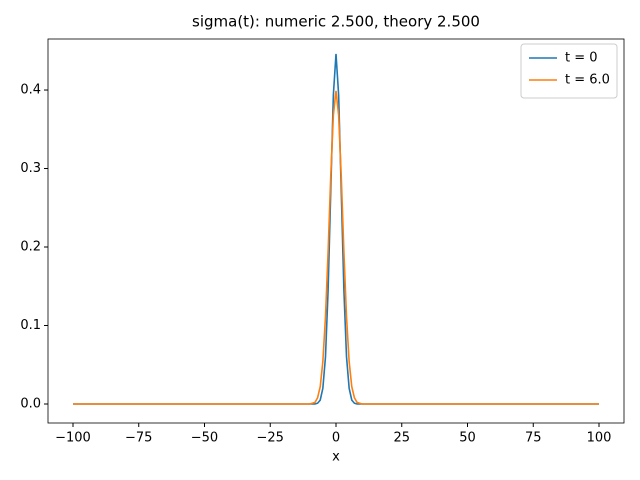 This screenshot has height=480, width=640. Describe the element at coordinates (587, 80) in the screenshot. I see `legend-label: t = 6.0` at that location.